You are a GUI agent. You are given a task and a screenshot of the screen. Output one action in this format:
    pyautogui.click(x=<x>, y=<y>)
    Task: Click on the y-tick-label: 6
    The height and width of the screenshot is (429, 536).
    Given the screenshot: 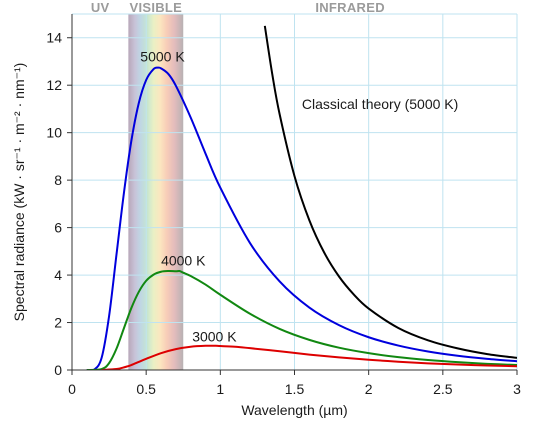 What is the action you would take?
    pyautogui.click(x=58, y=228)
    